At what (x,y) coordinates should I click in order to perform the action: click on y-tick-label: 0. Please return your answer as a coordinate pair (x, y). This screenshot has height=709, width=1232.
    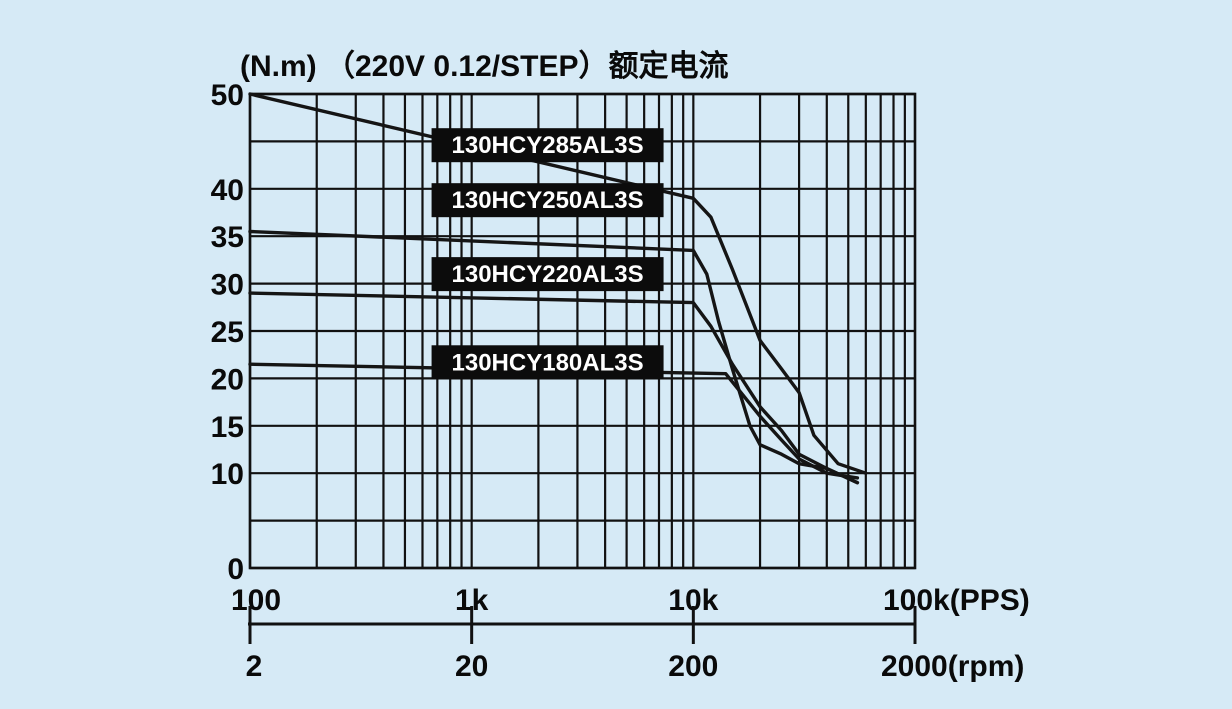
    Looking at the image, I should click on (235, 569).